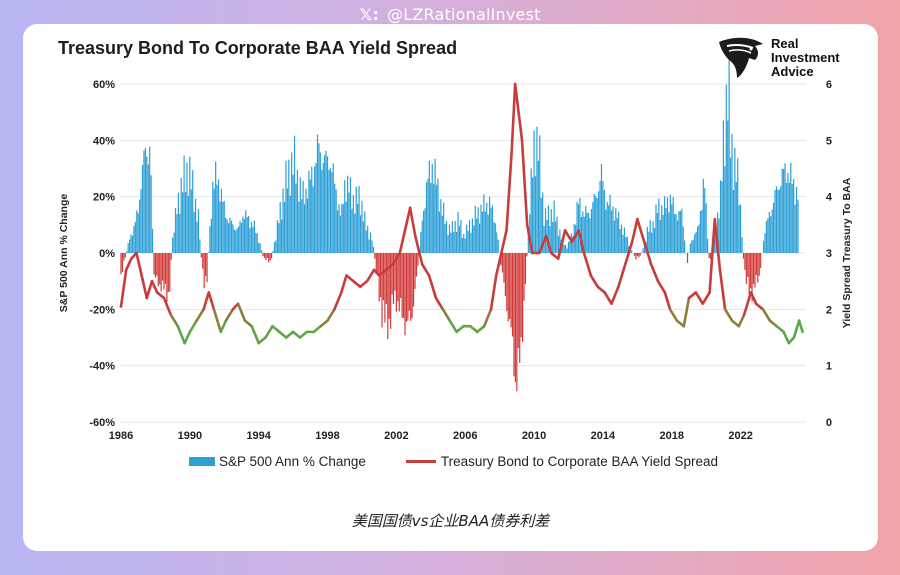 Image resolution: width=900 pixels, height=575 pixels. I want to click on handle-text: @LZRationalInvest, so click(464, 14).